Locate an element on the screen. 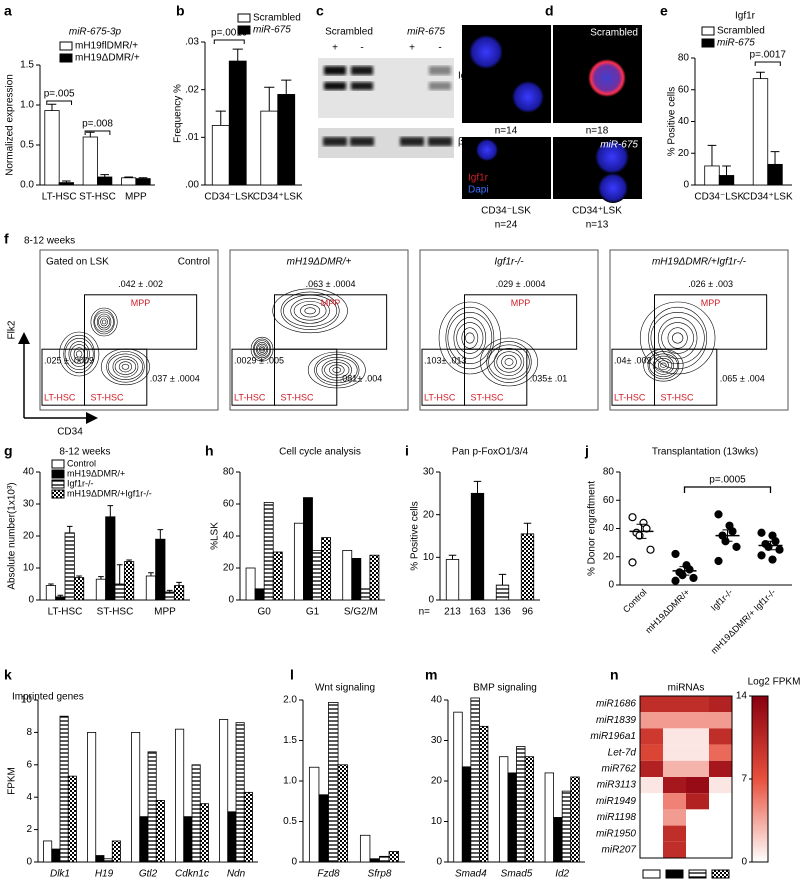  panel-title: Igf1r is located at coordinates (745, 16).